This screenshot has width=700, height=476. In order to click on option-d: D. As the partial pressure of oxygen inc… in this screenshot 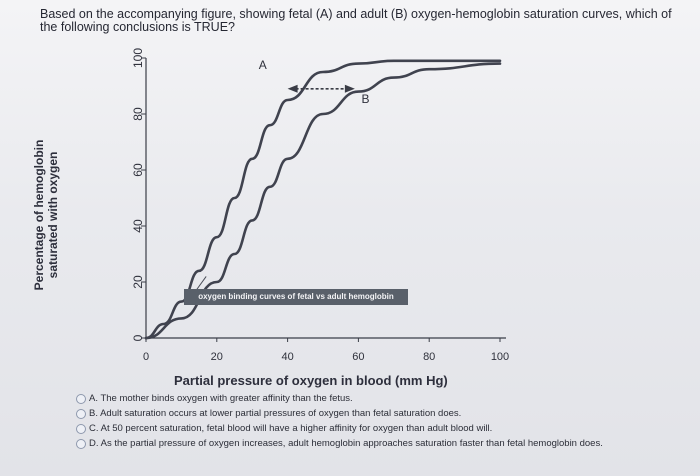, I will do `click(381, 443)`.